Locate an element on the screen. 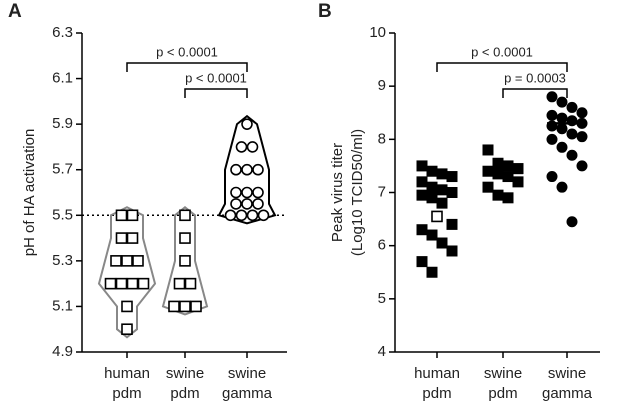 The width and height of the screenshot is (617, 401). significance-label: p = 0.0003 is located at coordinates (535, 77).